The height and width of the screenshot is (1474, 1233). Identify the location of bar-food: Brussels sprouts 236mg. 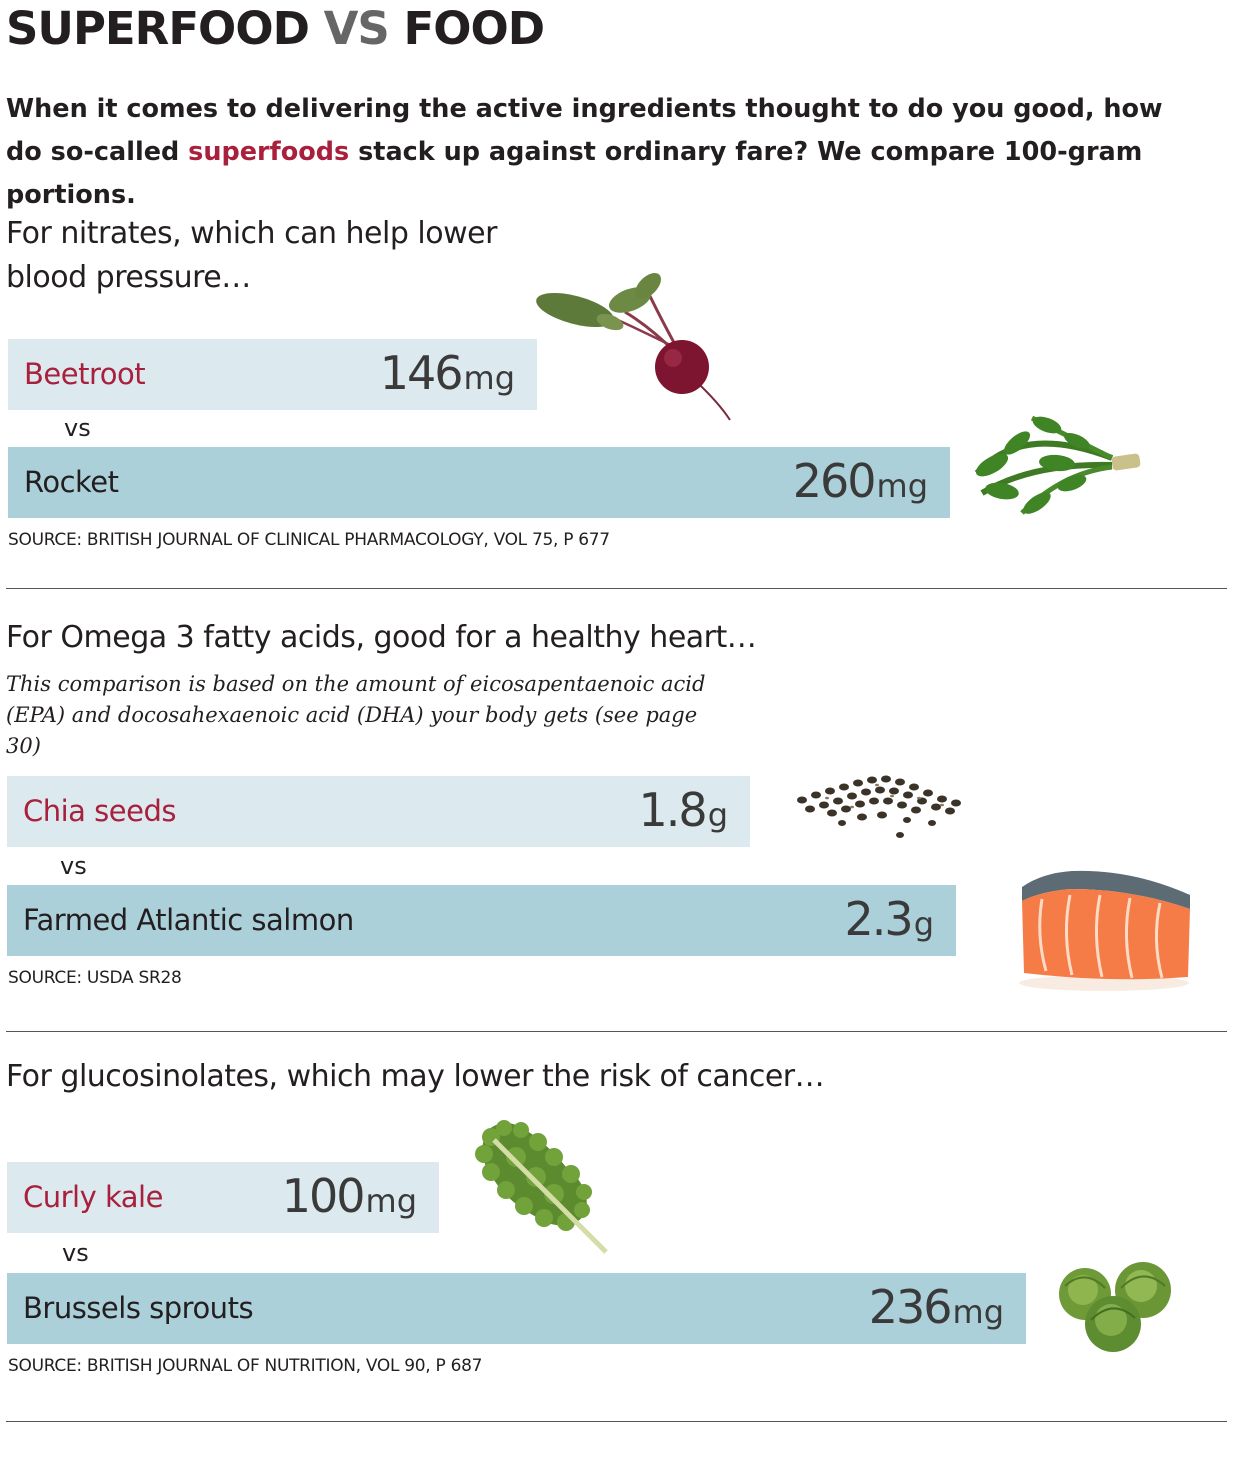
(516, 1308).